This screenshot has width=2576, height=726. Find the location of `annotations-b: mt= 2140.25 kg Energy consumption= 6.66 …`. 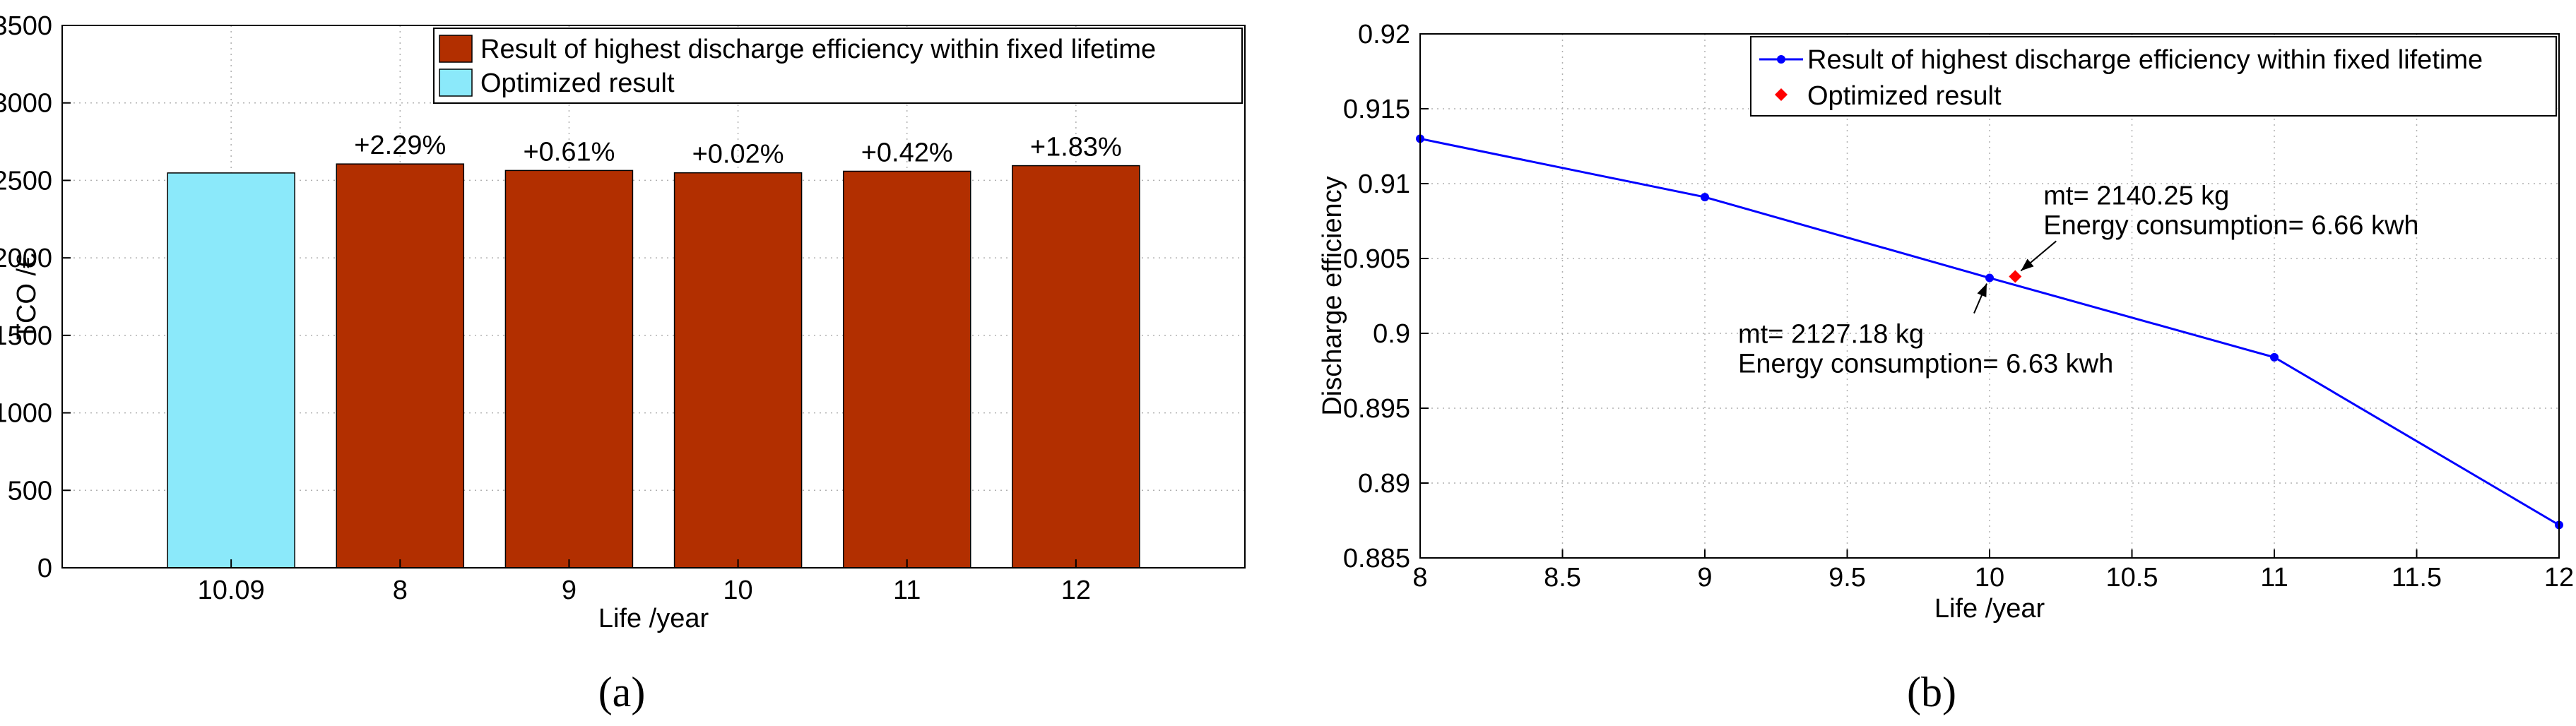

annotations-b: mt= 2140.25 kg Energy consumption= 6.66 … is located at coordinates (2078, 280).